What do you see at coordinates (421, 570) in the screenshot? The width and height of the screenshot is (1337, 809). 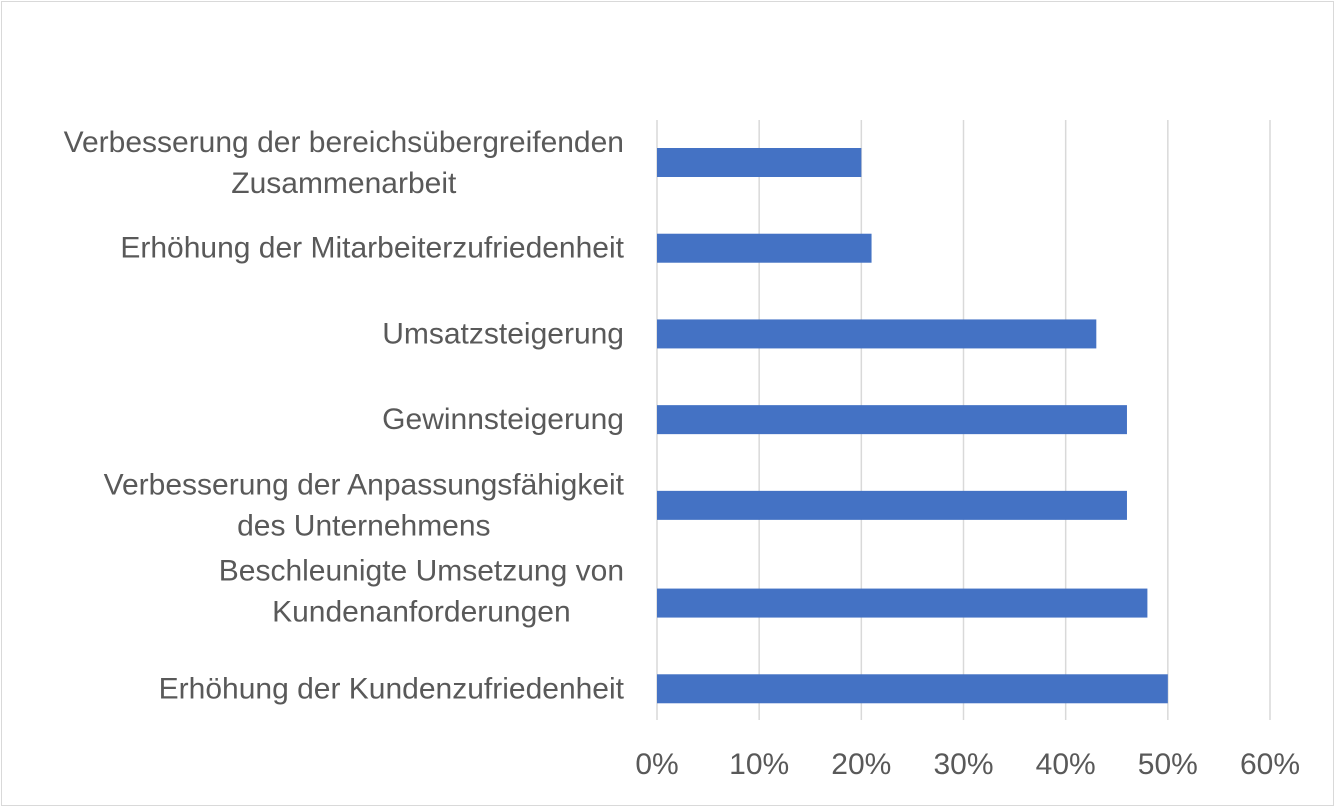 I see `category-label: Beschleunigte Umsetzung von` at bounding box center [421, 570].